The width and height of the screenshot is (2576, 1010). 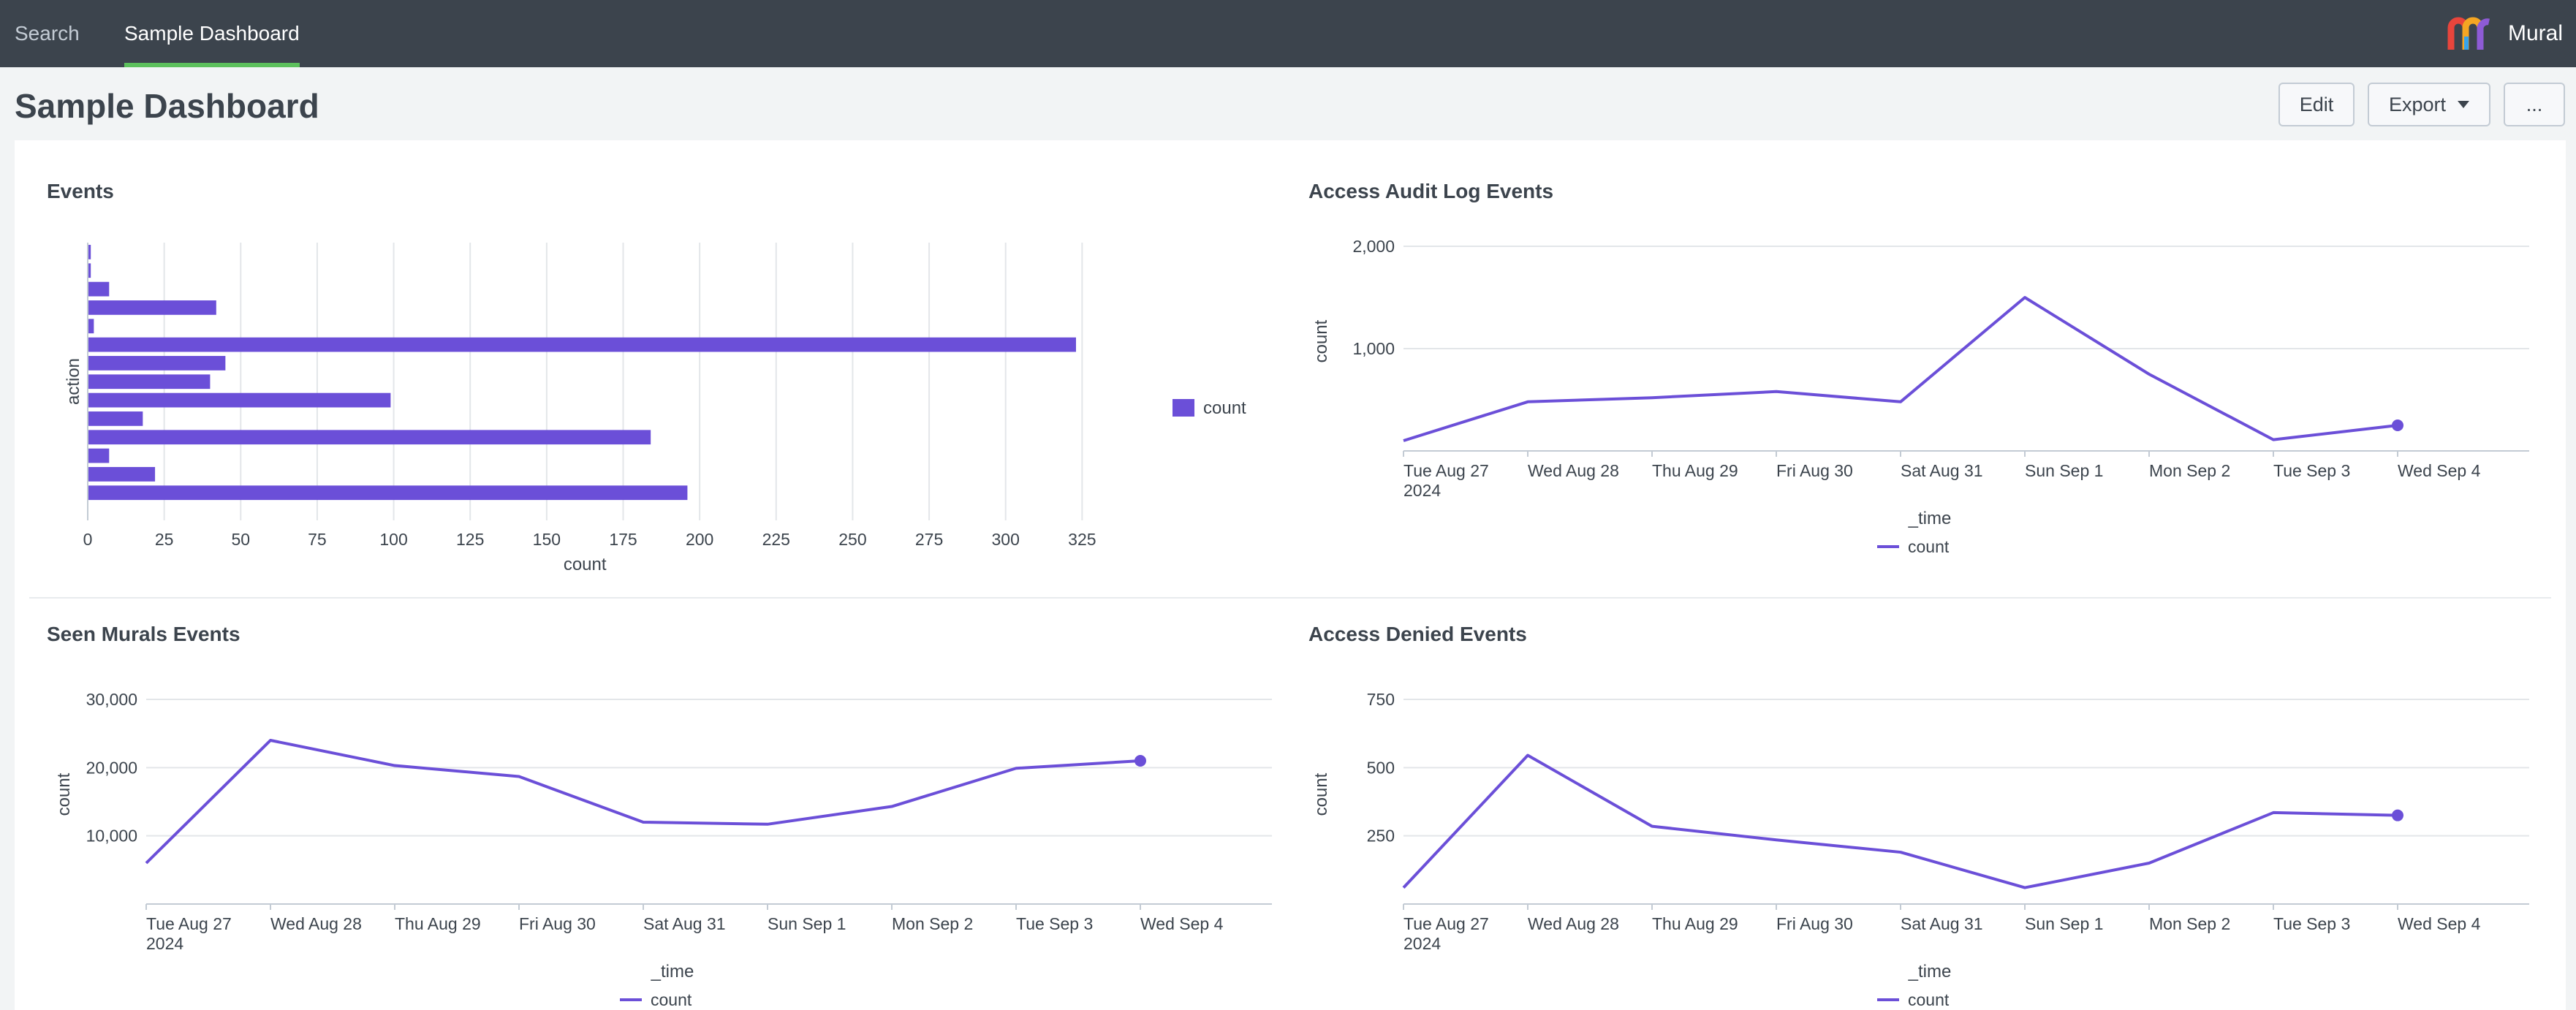 I want to click on x-tick-label: 225, so click(x=776, y=539).